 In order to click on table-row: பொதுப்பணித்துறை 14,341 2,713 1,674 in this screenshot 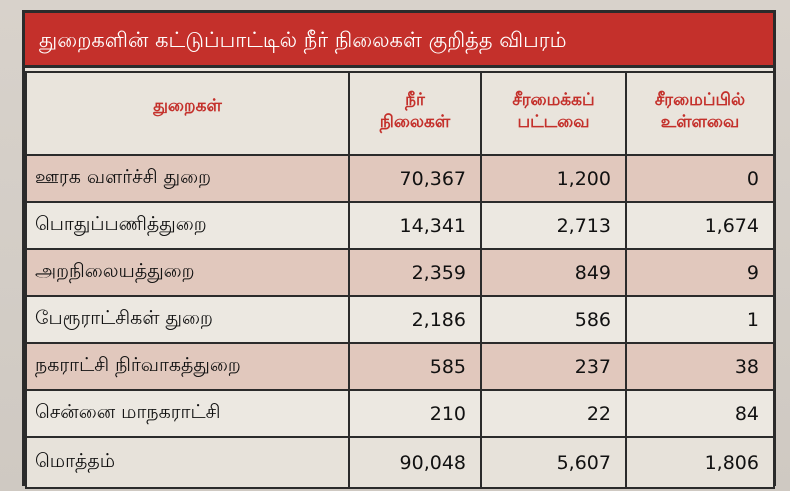, I will do `click(400, 225)`.